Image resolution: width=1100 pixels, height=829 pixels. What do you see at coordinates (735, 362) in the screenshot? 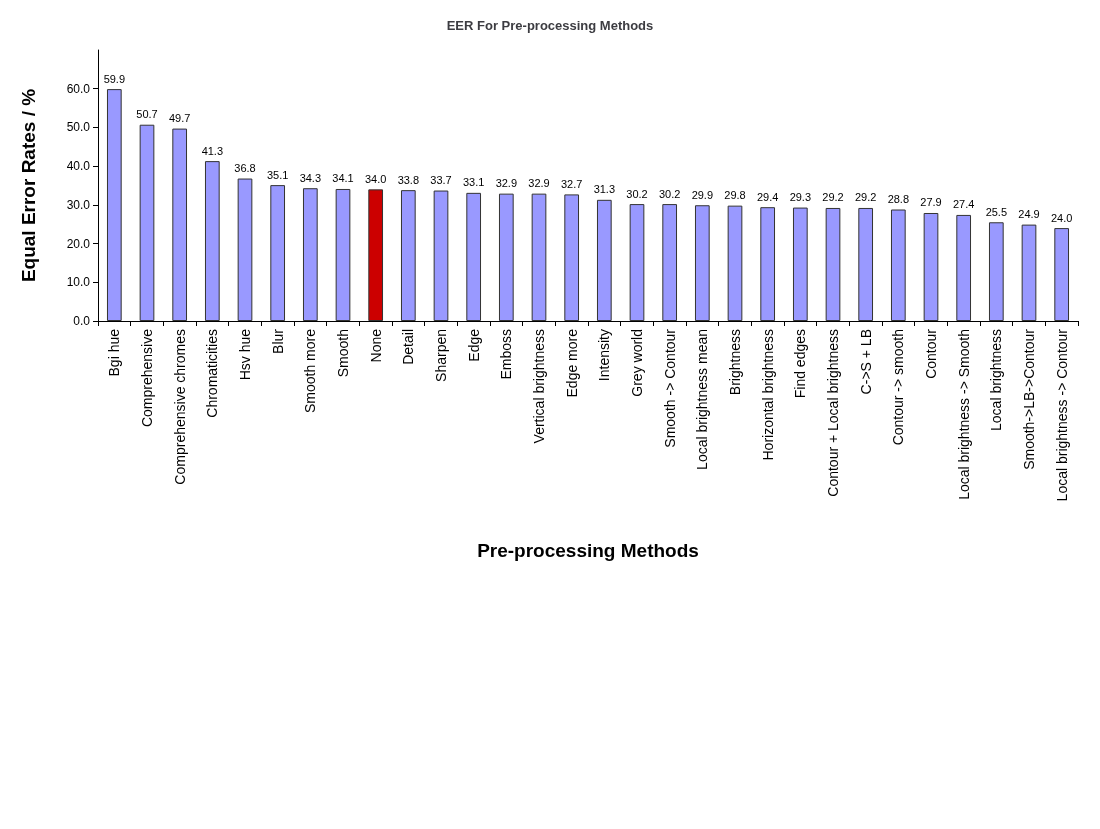
I see `x-tick-label: Brightness` at bounding box center [735, 362].